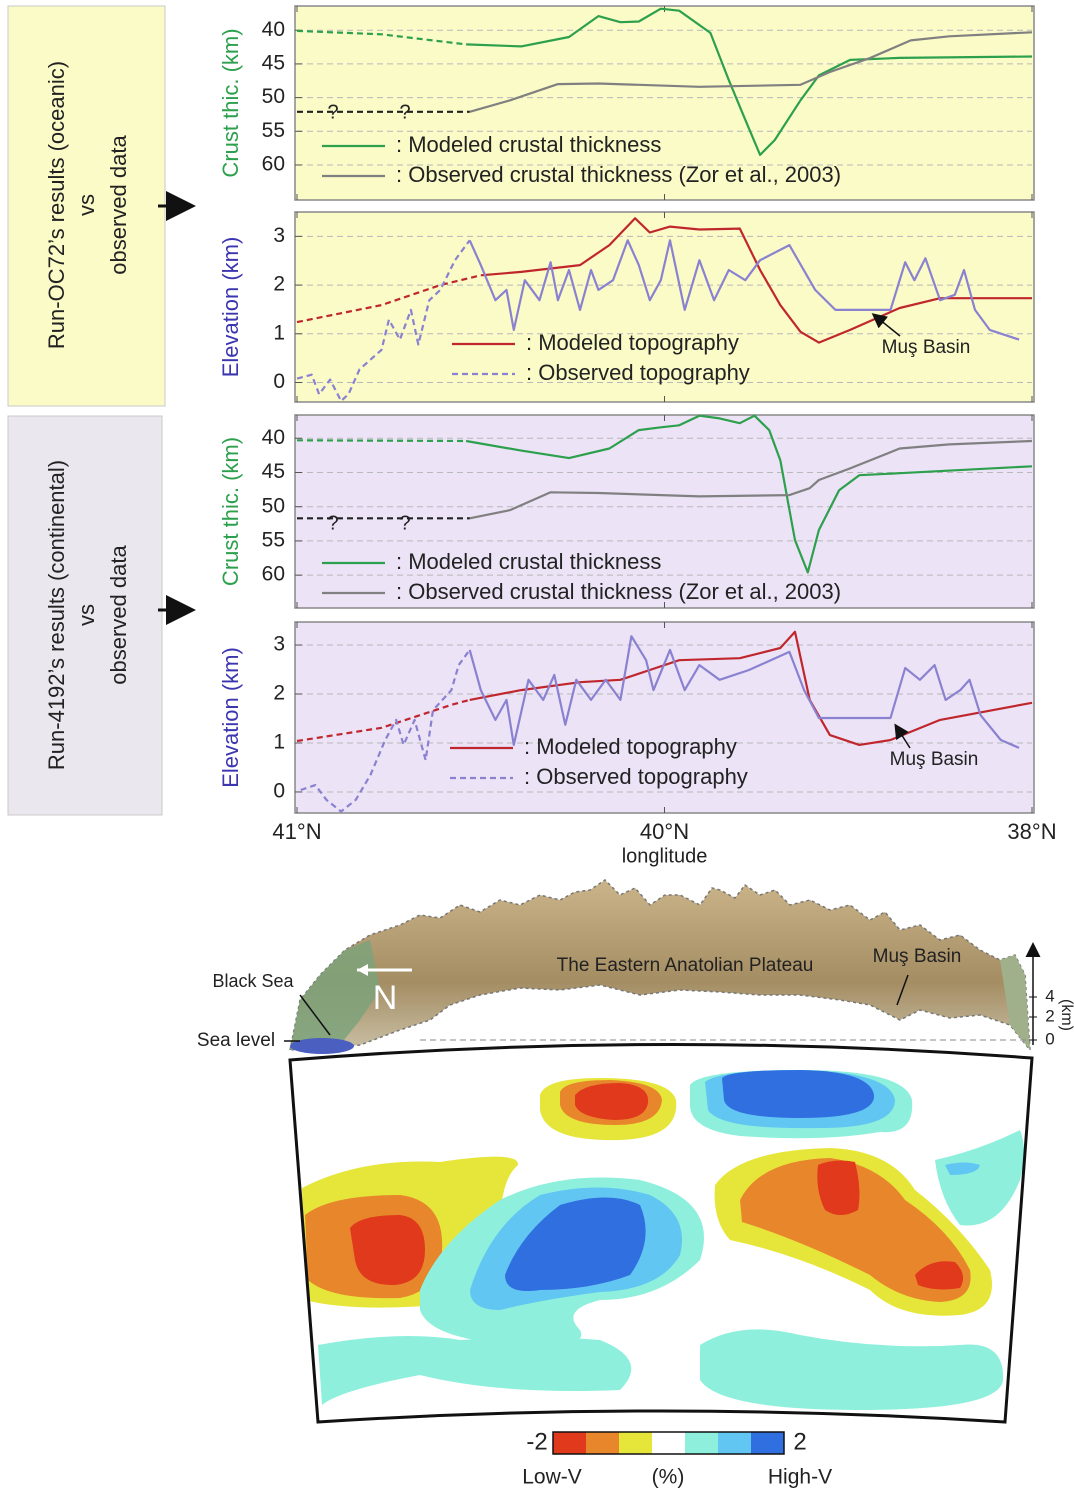  I want to click on x-axis-label: longlitude, so click(665, 856).